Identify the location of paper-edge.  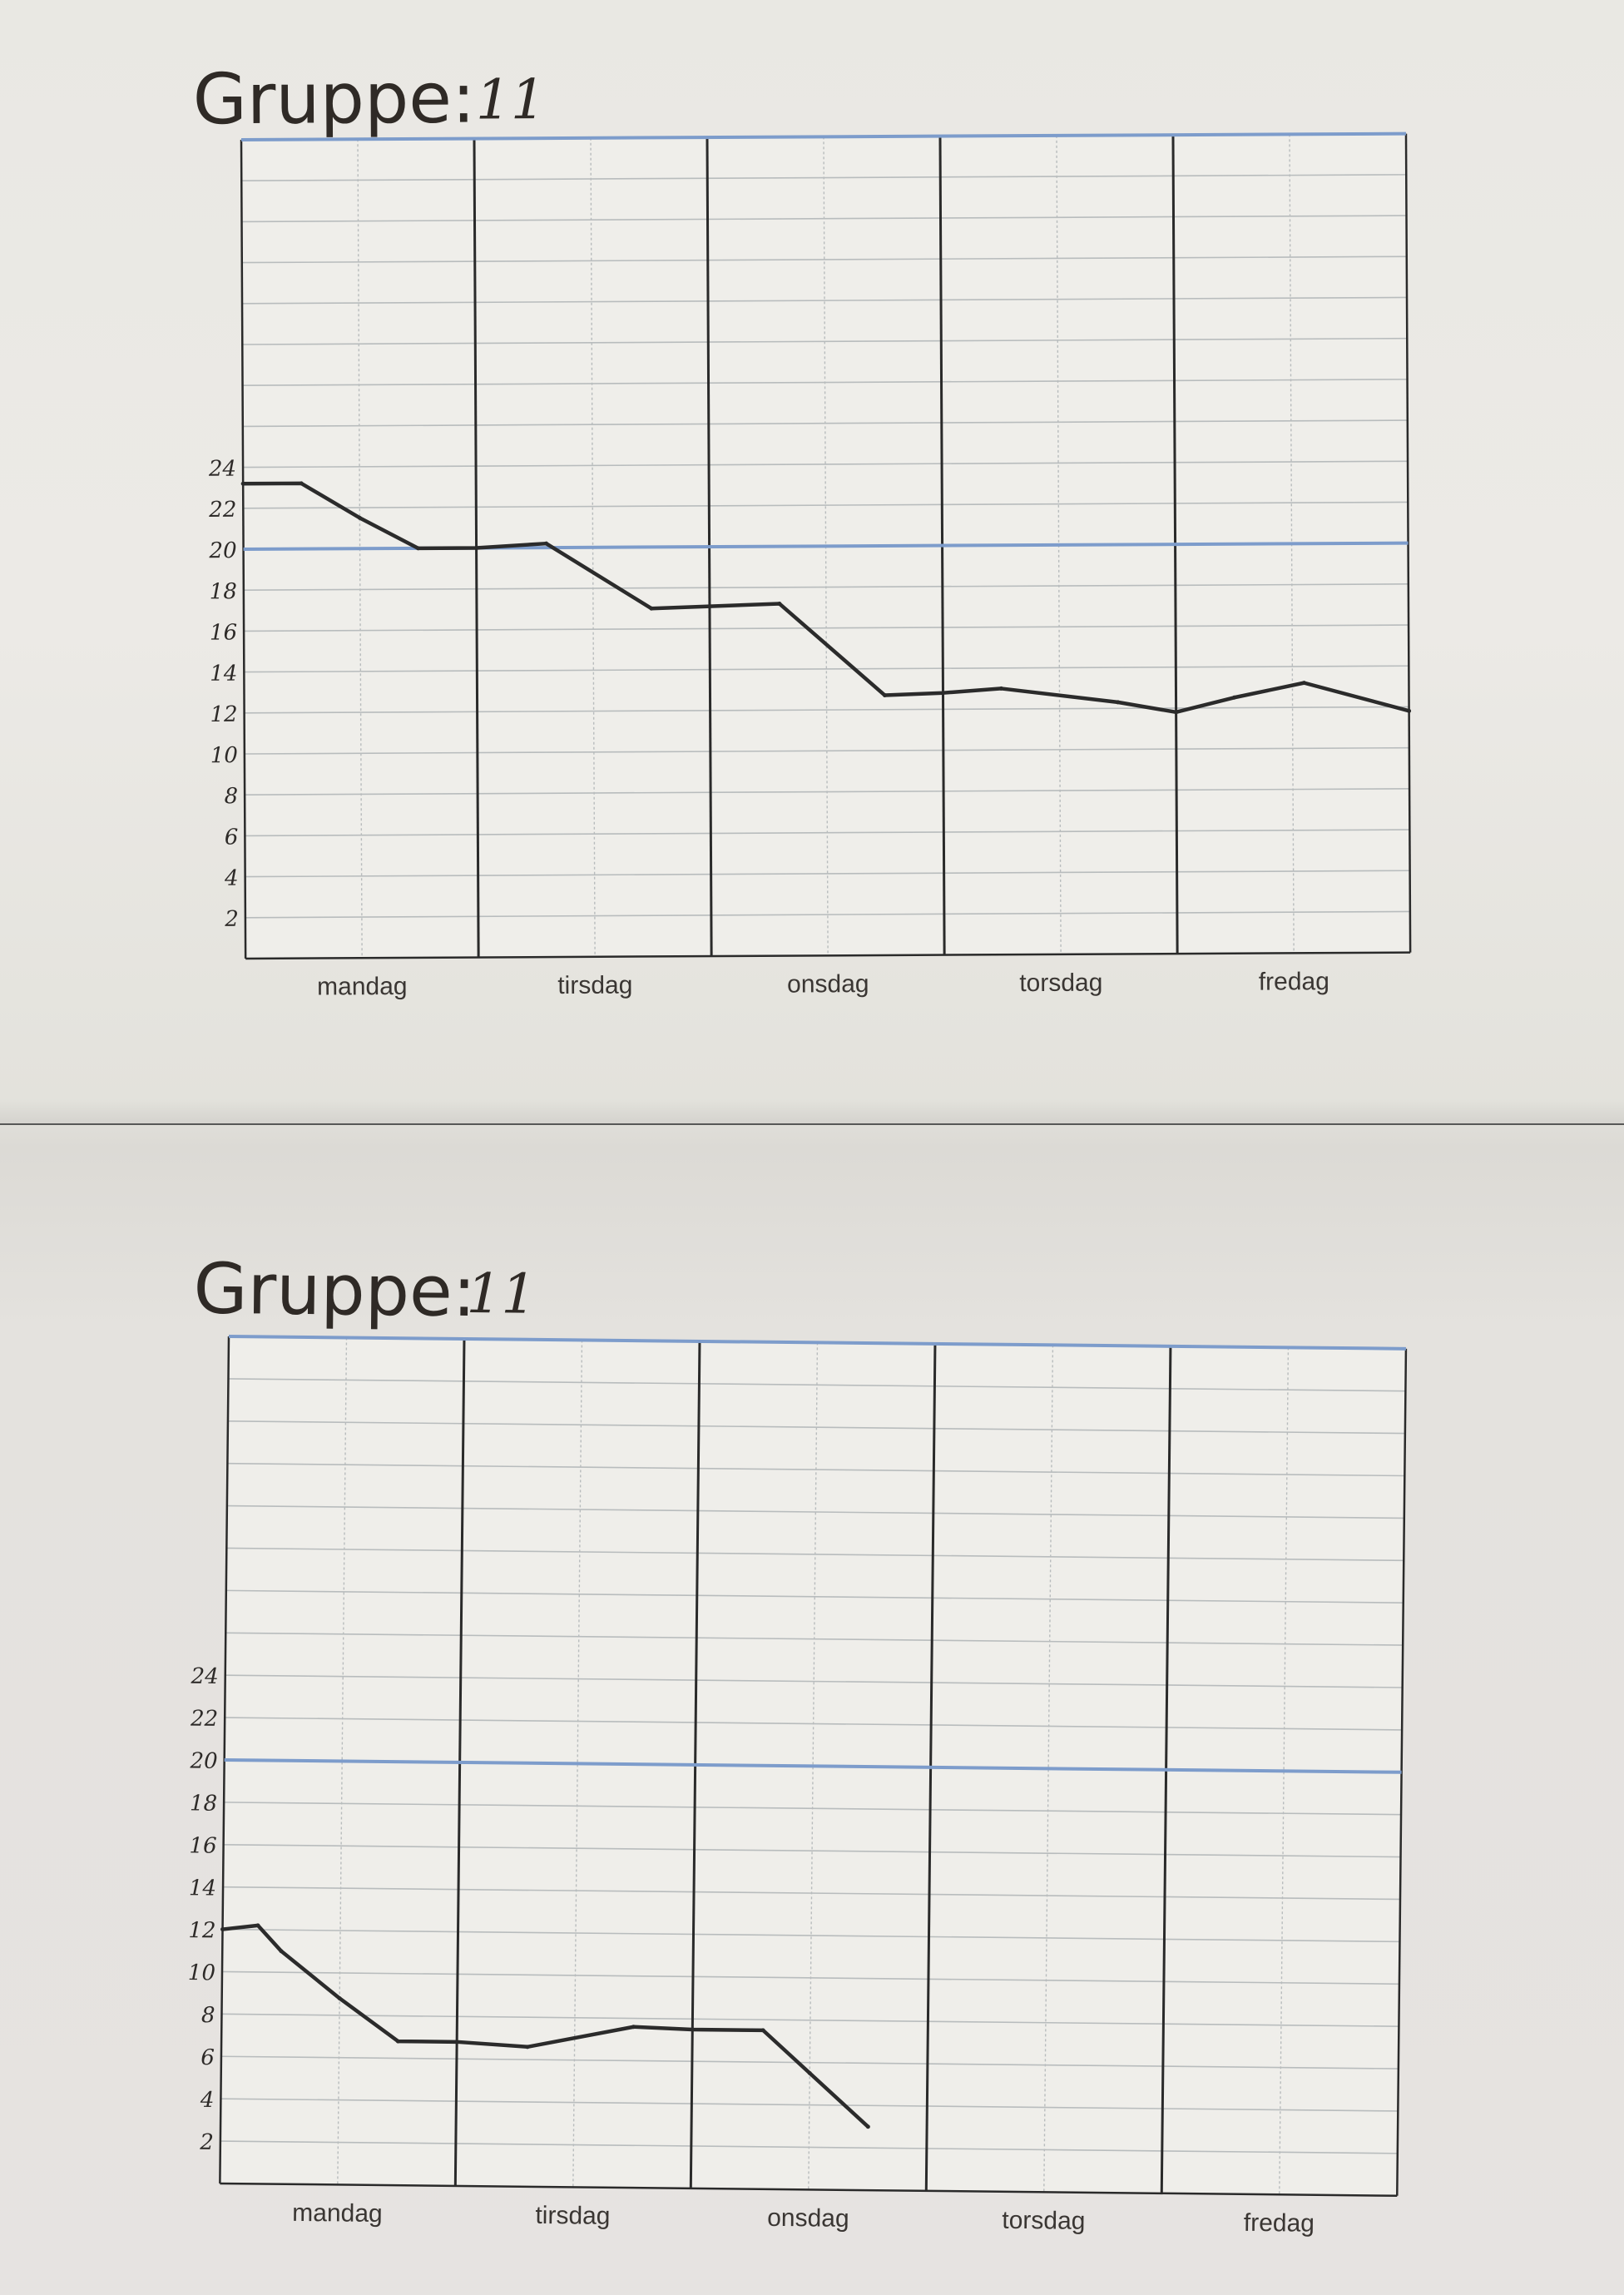
(812, 1110).